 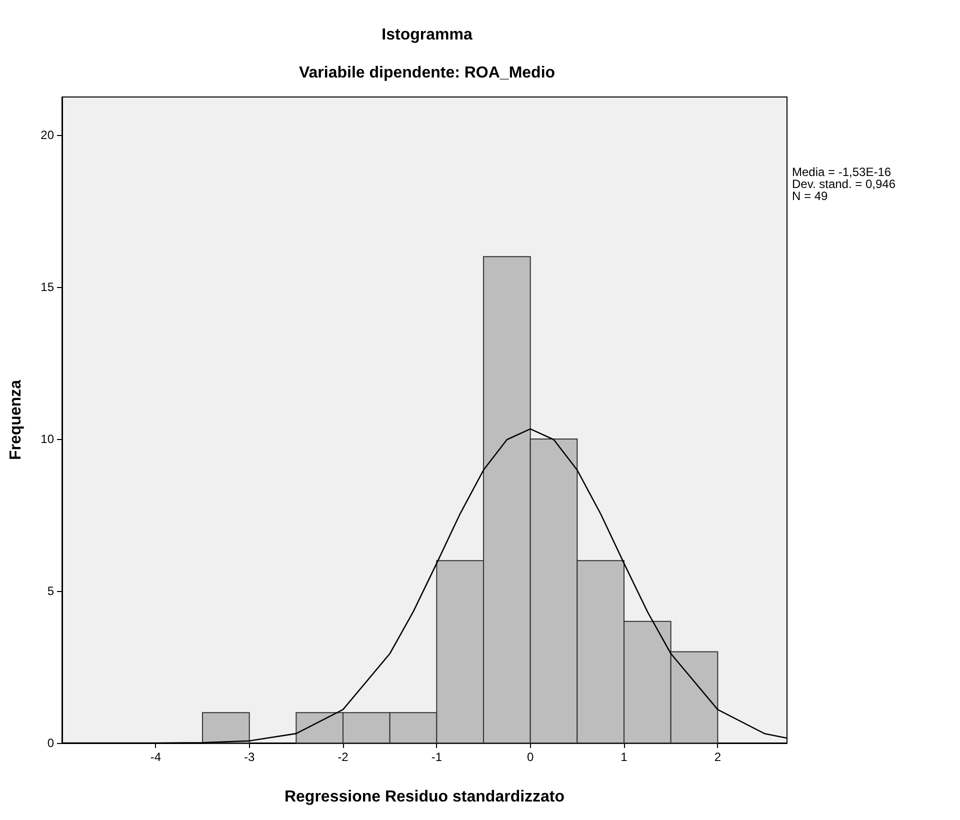 I want to click on x-tick-label: 2, so click(x=718, y=757).